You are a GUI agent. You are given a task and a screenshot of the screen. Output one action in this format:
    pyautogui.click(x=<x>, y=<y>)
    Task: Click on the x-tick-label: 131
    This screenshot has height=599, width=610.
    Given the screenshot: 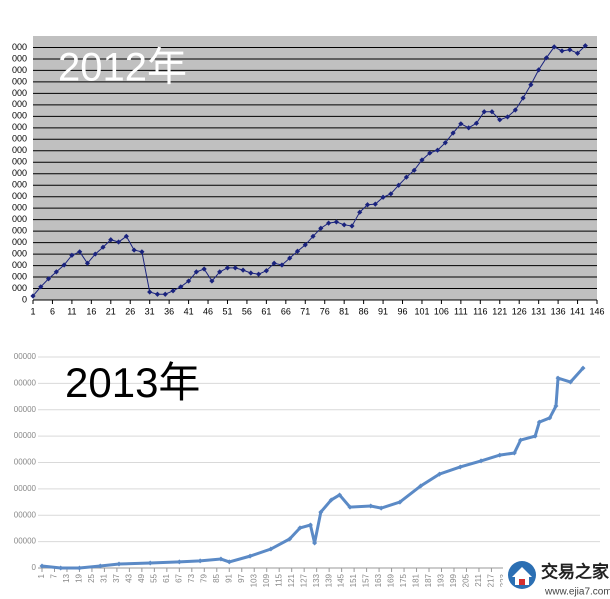 What is the action you would take?
    pyautogui.click(x=538, y=311)
    